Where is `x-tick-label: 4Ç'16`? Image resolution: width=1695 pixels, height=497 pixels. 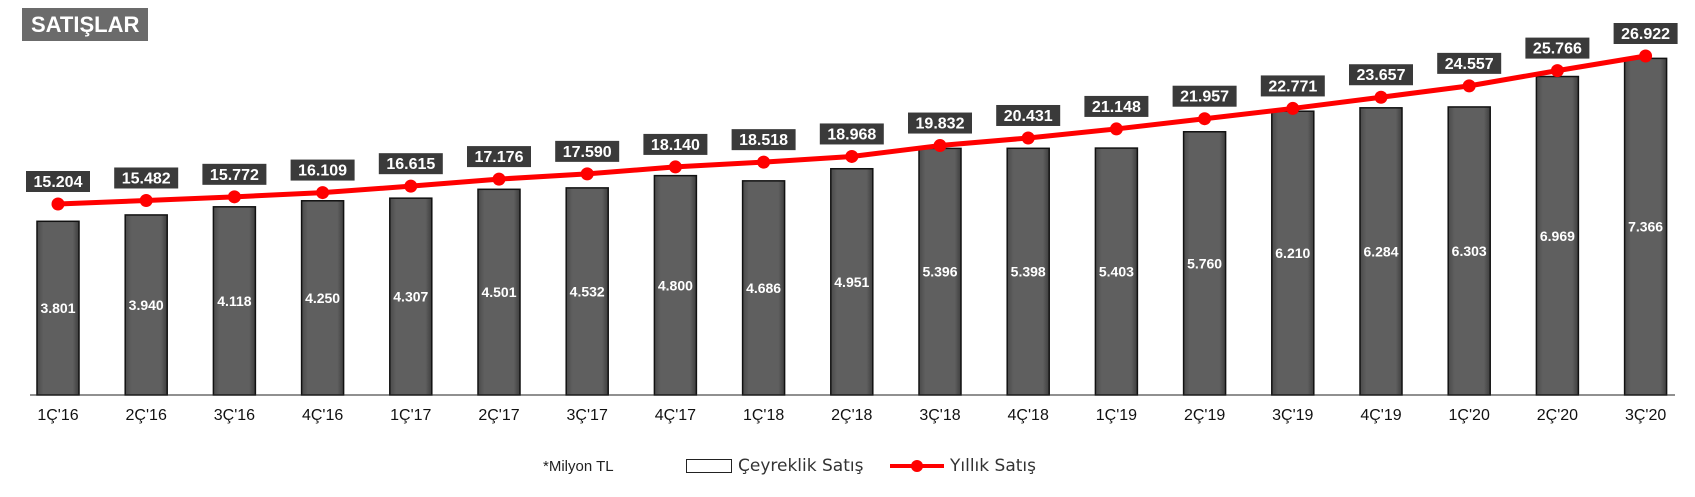
x-tick-label: 4Ç'16 is located at coordinates (322, 415).